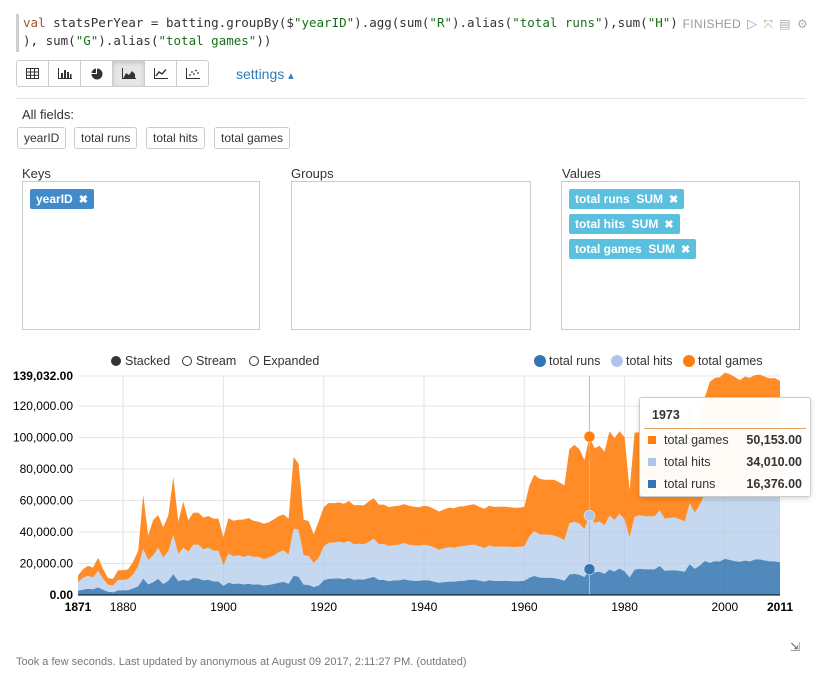  Describe the element at coordinates (106, 138) in the screenshot. I see `field-tag-total-runs: total runs` at that location.